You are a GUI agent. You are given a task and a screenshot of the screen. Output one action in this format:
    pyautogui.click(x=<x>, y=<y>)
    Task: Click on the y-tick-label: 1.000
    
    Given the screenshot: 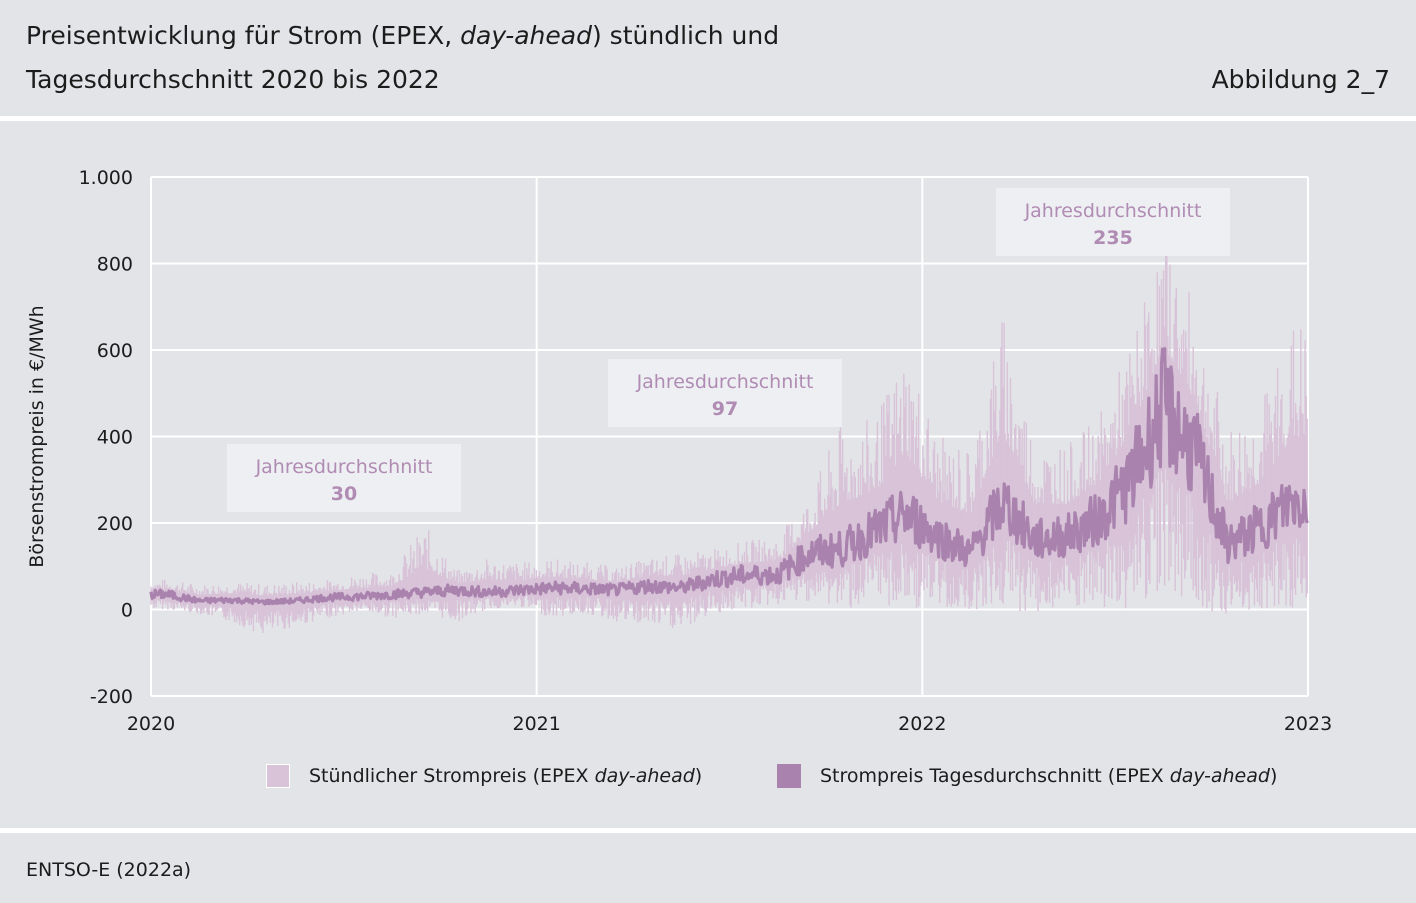 What is the action you would take?
    pyautogui.click(x=106, y=178)
    